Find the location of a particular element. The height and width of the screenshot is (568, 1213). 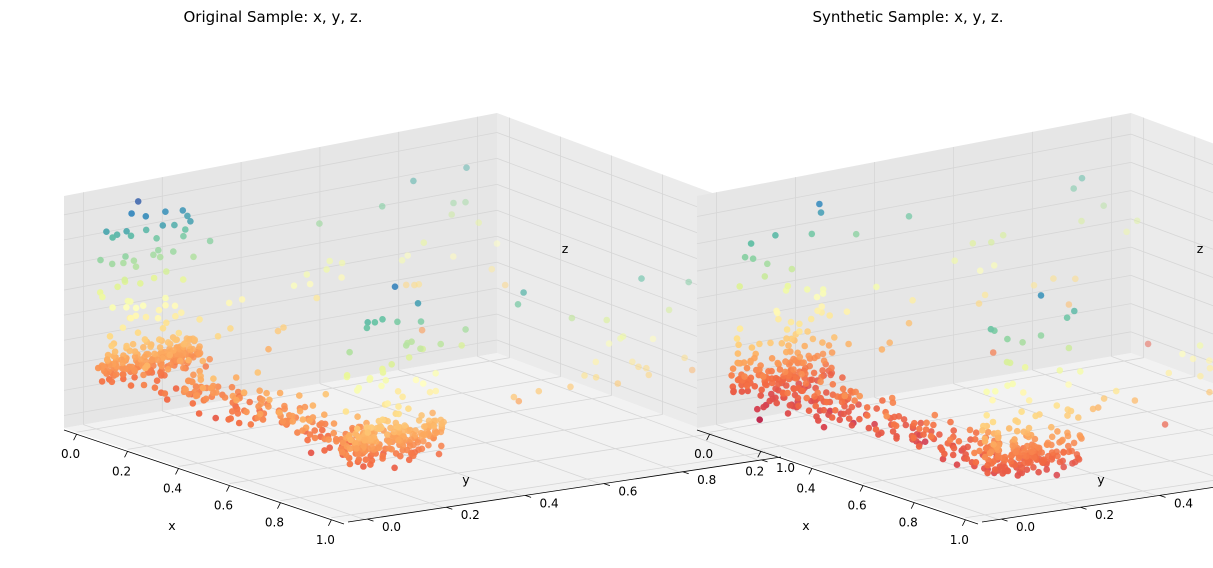

chart-title: Original Sample: x, y, z. is located at coordinates (273, 17).